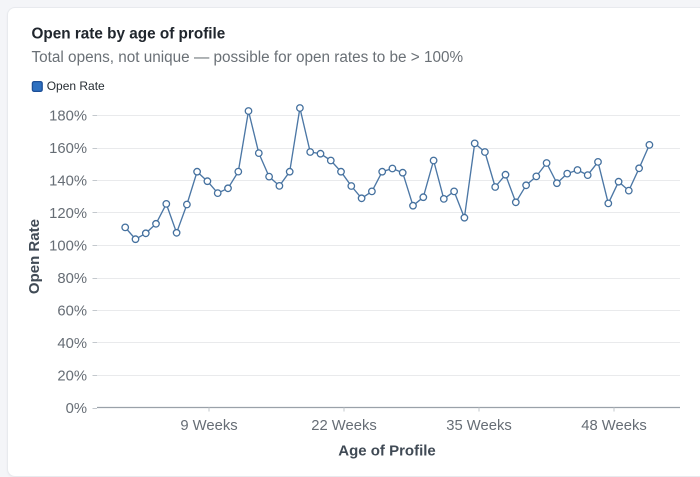  What do you see at coordinates (68, 117) in the screenshot?
I see `svg-text: 180%` at bounding box center [68, 117].